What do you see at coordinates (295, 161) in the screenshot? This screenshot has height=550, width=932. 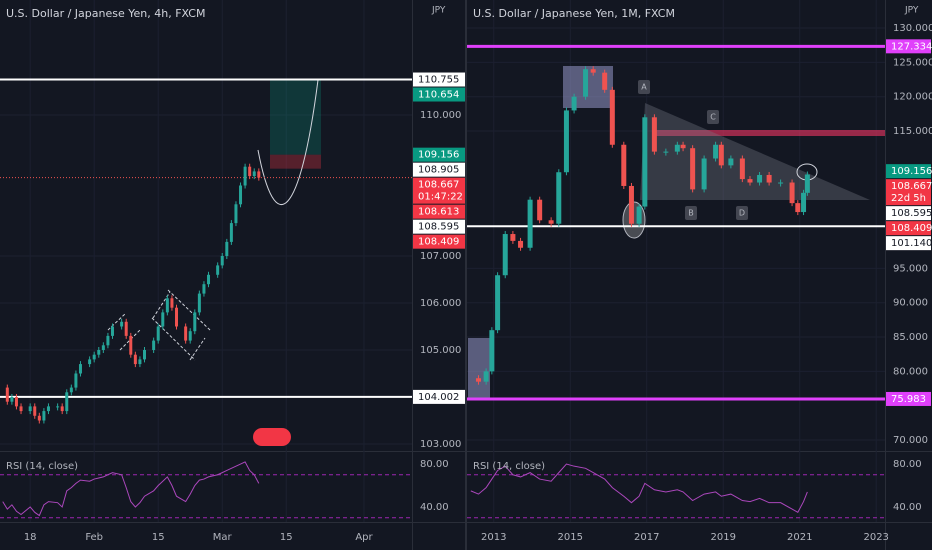 I see `stop-zone` at bounding box center [295, 161].